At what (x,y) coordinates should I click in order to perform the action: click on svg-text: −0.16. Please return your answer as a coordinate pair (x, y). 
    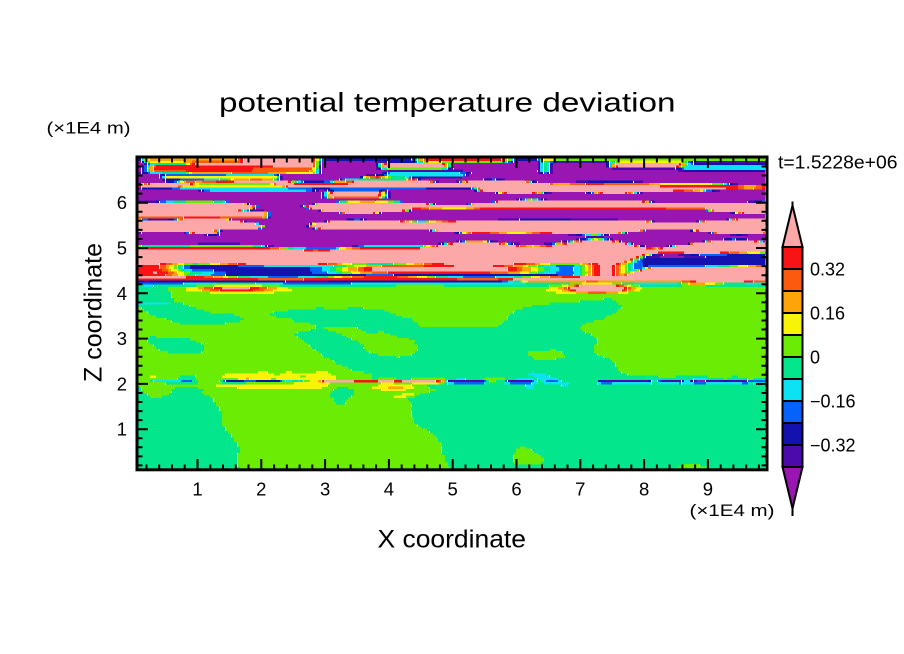
    Looking at the image, I should click on (833, 401).